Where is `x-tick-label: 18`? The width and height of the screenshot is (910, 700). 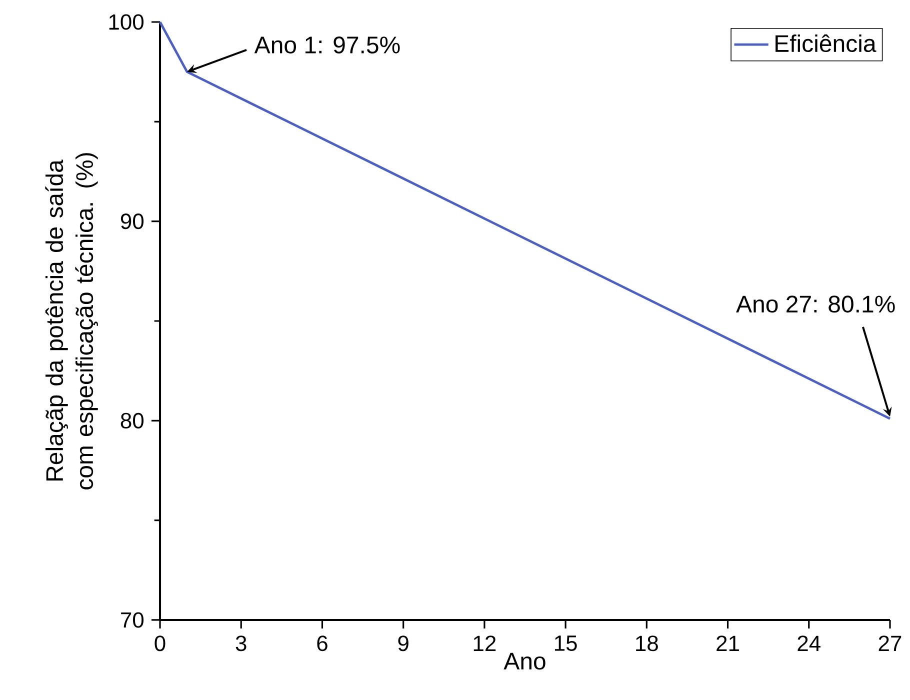 x-tick-label: 18 is located at coordinates (647, 644).